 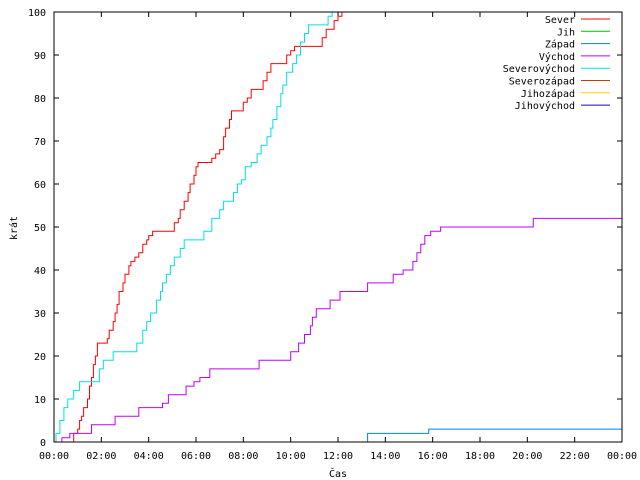 What do you see at coordinates (527, 456) in the screenshot?
I see `x-tick-label: 20:00` at bounding box center [527, 456].